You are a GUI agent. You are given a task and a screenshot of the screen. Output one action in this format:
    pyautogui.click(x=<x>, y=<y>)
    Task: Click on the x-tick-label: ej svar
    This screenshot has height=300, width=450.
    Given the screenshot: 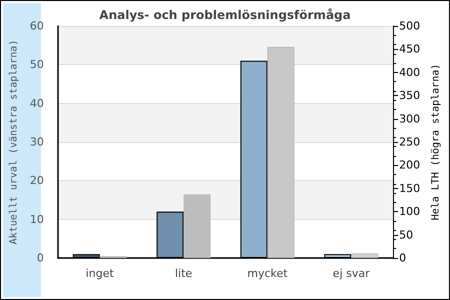 What is the action you would take?
    pyautogui.click(x=351, y=273)
    